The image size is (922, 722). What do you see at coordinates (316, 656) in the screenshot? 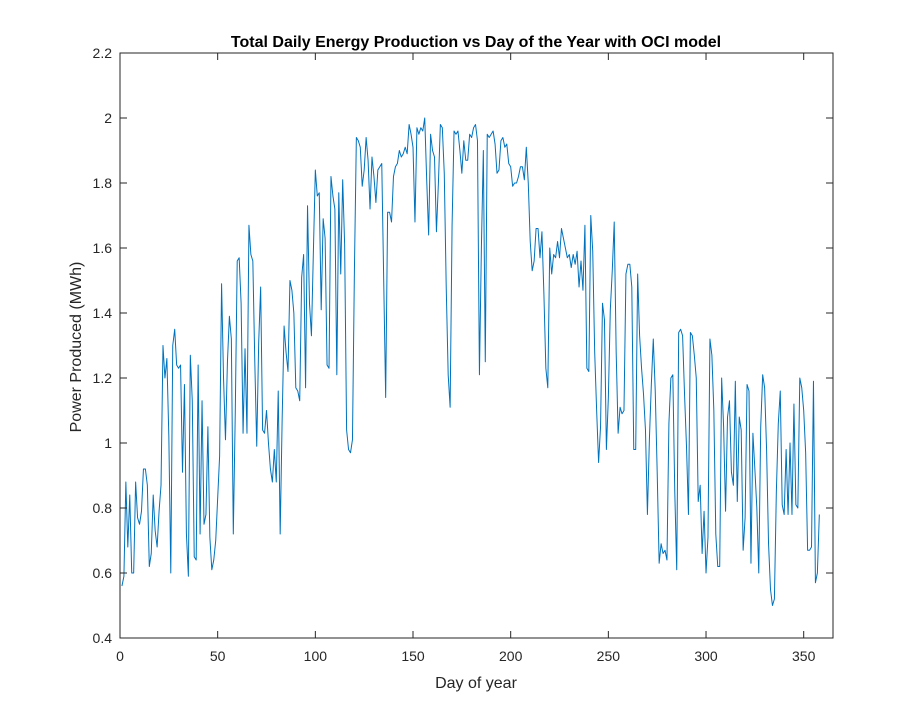
I see `x-tick-label: 100` at bounding box center [316, 656].